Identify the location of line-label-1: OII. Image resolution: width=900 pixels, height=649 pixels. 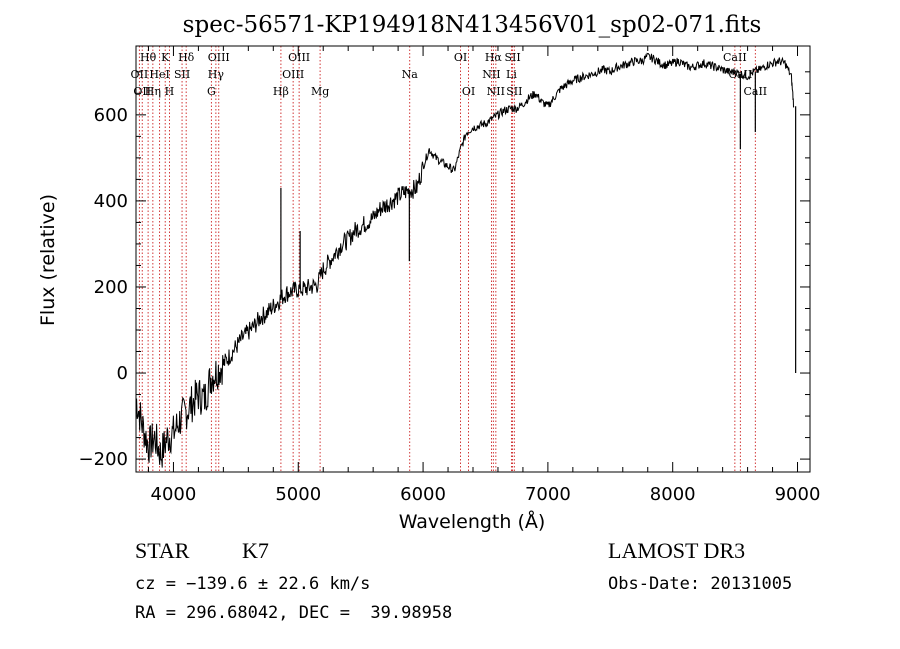
(142, 91).